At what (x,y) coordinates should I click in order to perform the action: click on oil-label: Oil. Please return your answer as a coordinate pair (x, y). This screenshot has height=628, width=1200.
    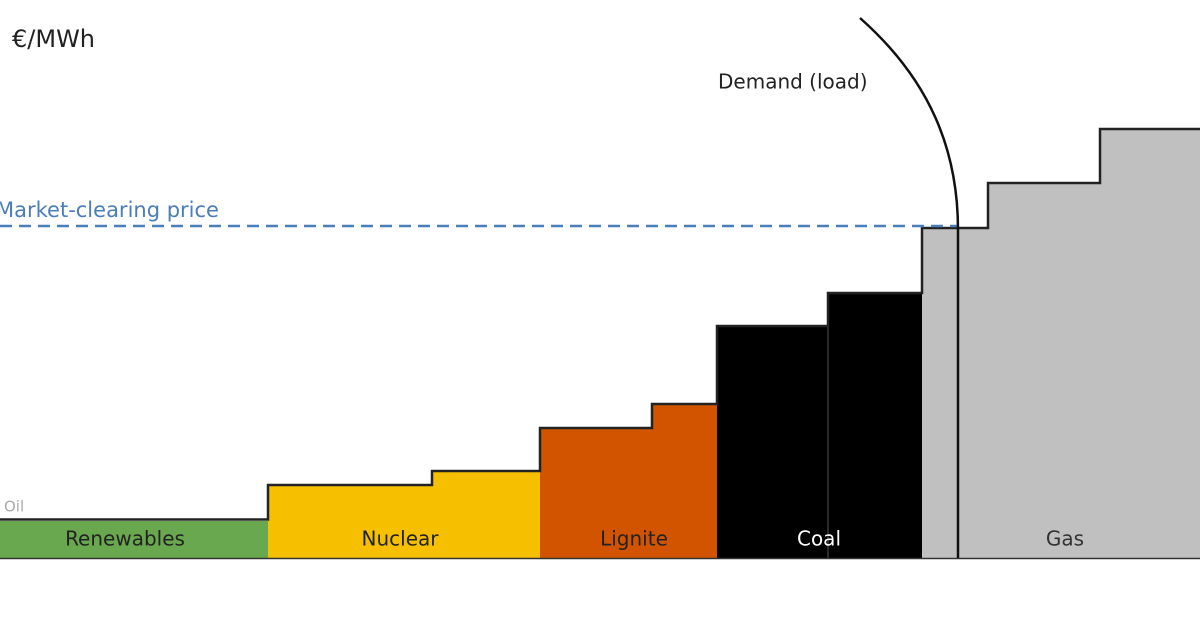
    Looking at the image, I should click on (14, 507).